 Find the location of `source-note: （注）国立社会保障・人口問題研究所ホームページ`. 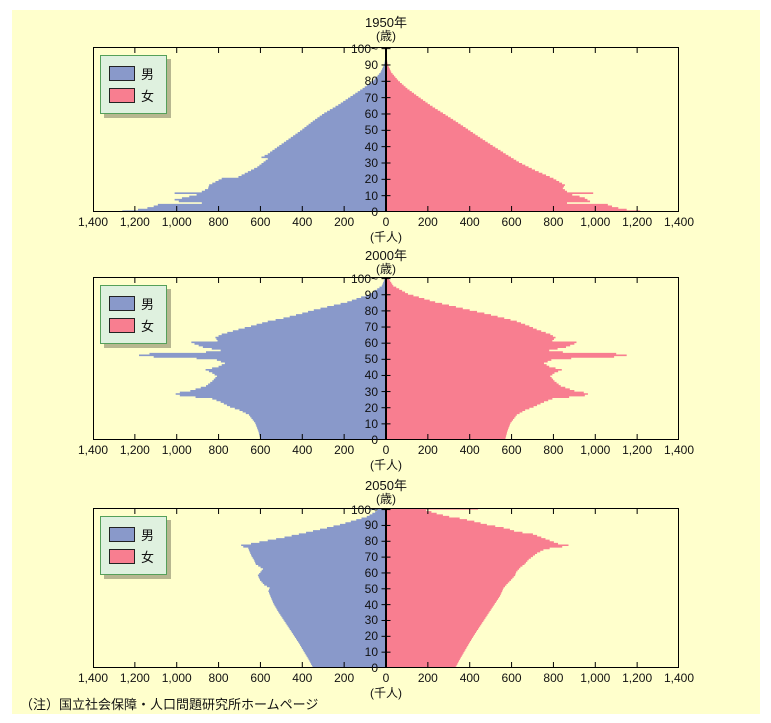

source-note: （注）国立社会保障・人口問題研究所ホームページ is located at coordinates (169, 704).